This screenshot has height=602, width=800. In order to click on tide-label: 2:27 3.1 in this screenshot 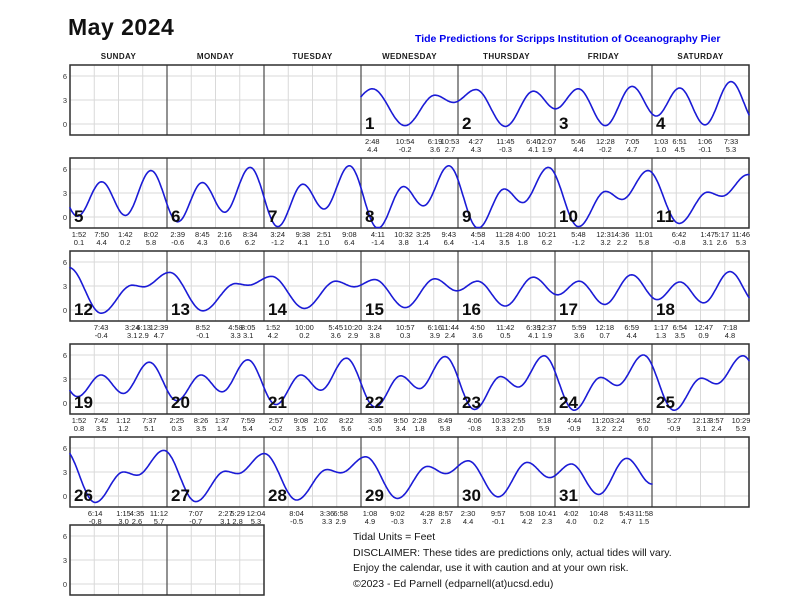, I will do `click(225, 518)`.